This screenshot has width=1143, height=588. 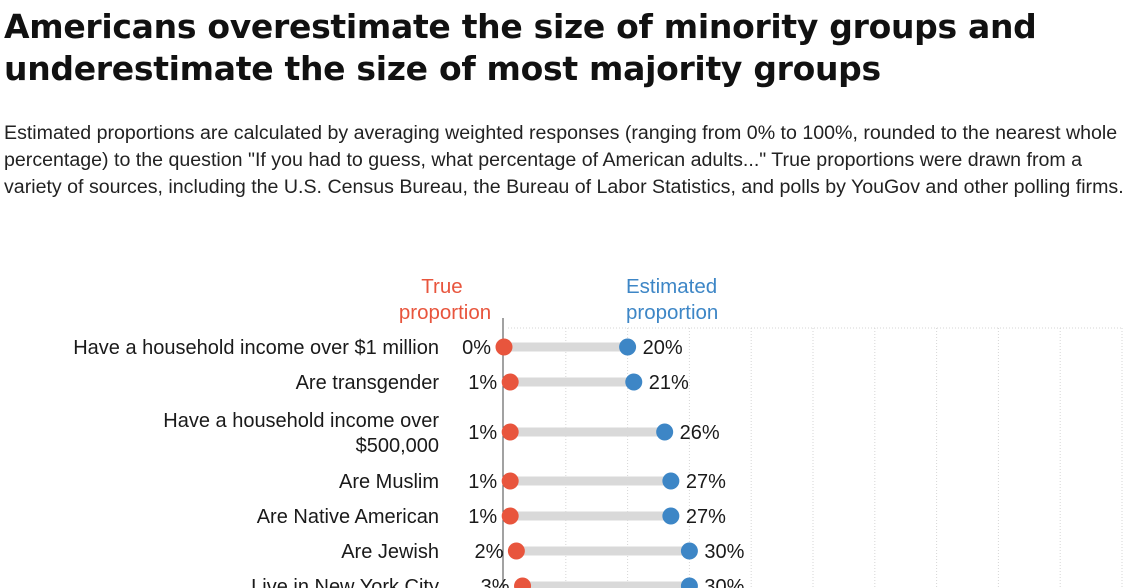 What do you see at coordinates (397, 446) in the screenshot?
I see `row-label-line2: $500,000` at bounding box center [397, 446].